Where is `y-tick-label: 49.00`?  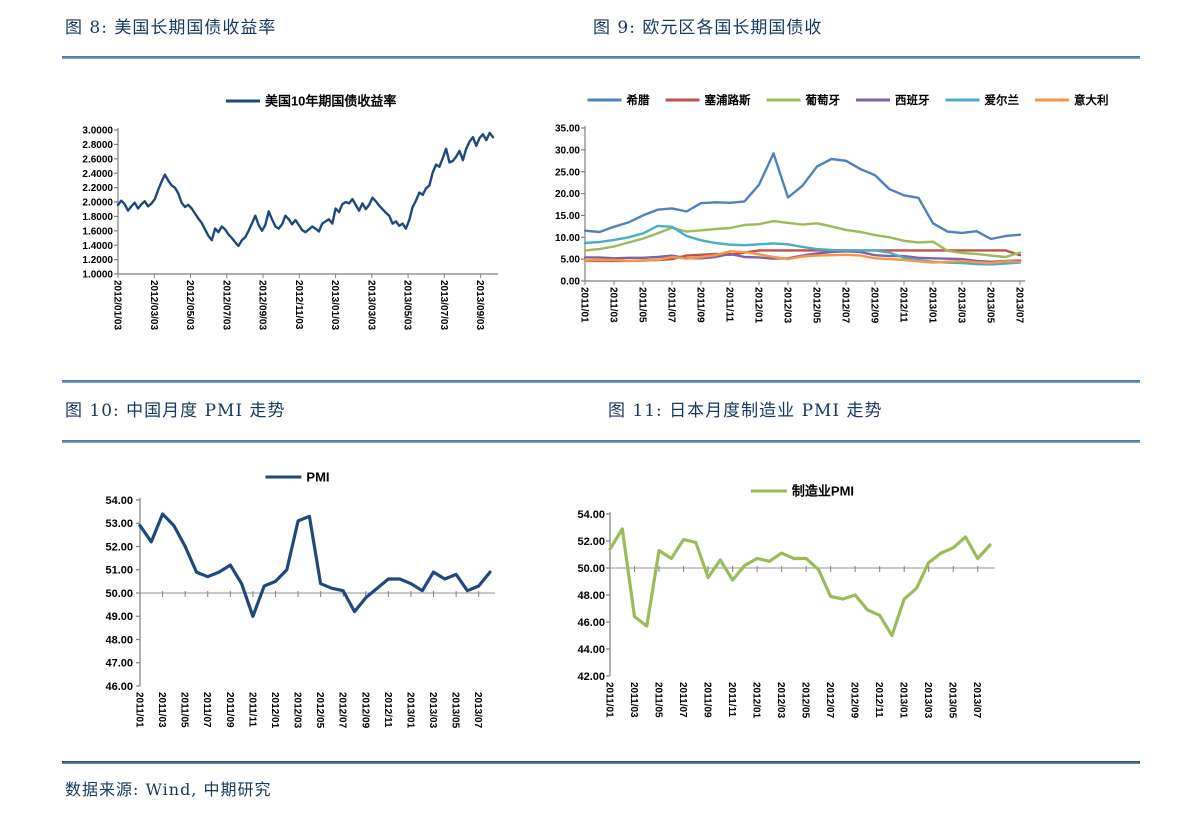
y-tick-label: 49.00 is located at coordinates (119, 617).